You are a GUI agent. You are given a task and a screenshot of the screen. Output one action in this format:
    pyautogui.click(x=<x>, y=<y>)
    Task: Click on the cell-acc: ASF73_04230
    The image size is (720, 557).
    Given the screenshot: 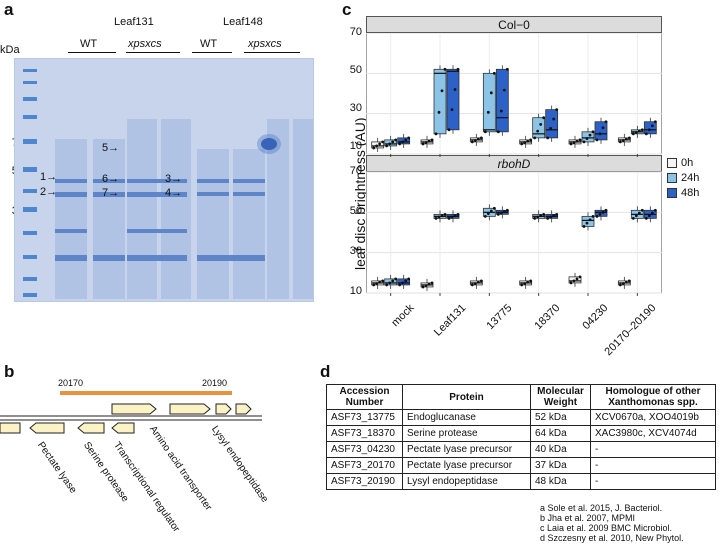 What is the action you would take?
    pyautogui.click(x=364, y=449)
    